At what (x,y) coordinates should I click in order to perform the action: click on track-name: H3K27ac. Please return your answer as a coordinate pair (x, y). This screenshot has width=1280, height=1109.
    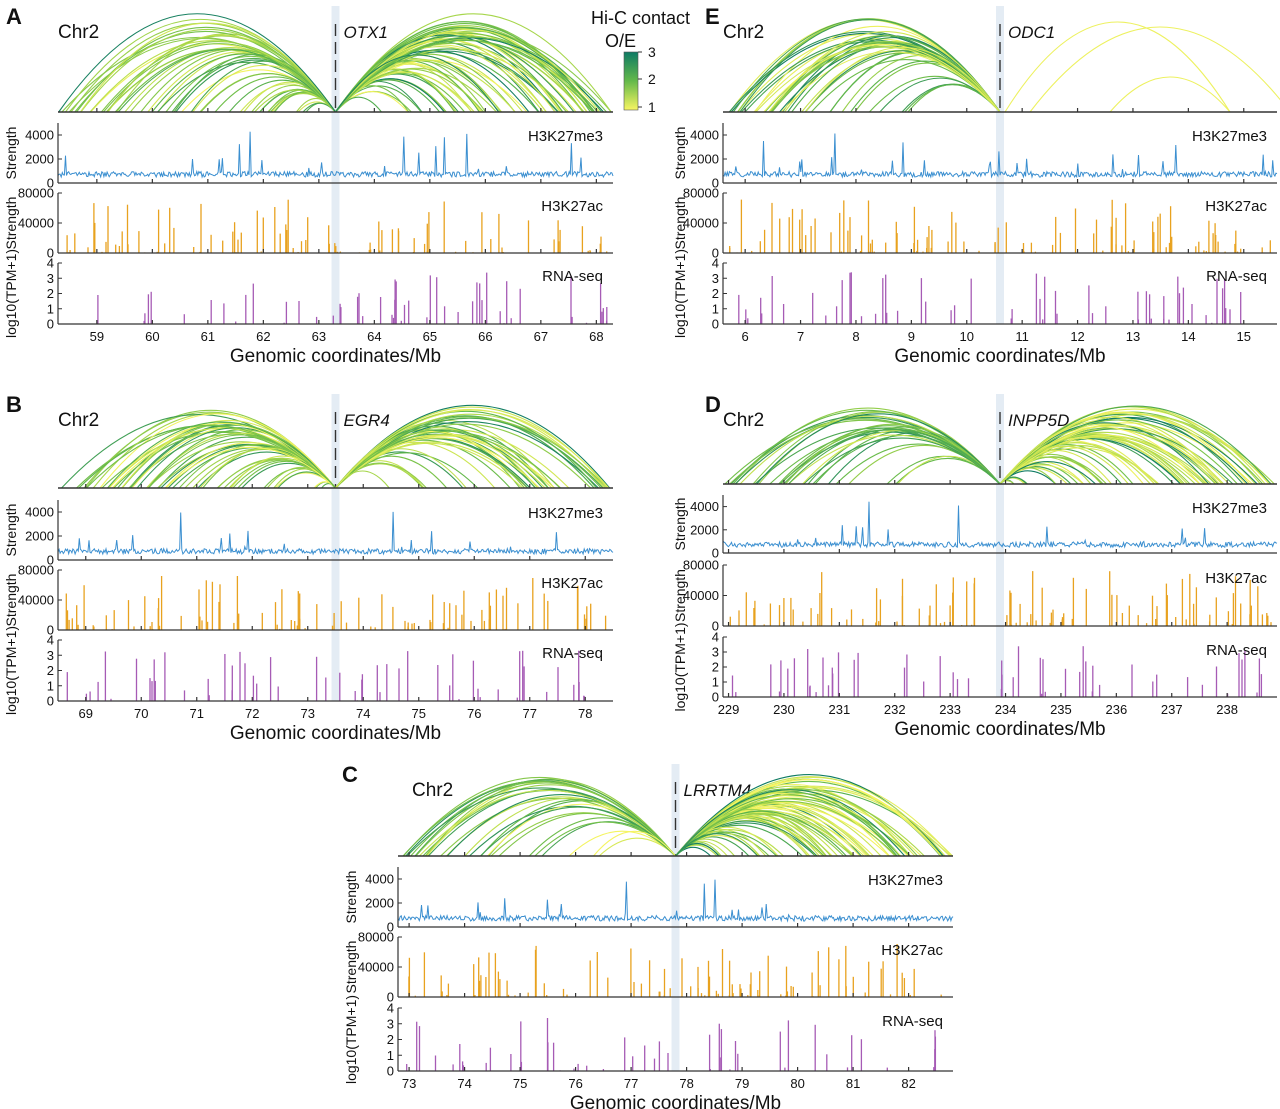
    Looking at the image, I should click on (912, 950).